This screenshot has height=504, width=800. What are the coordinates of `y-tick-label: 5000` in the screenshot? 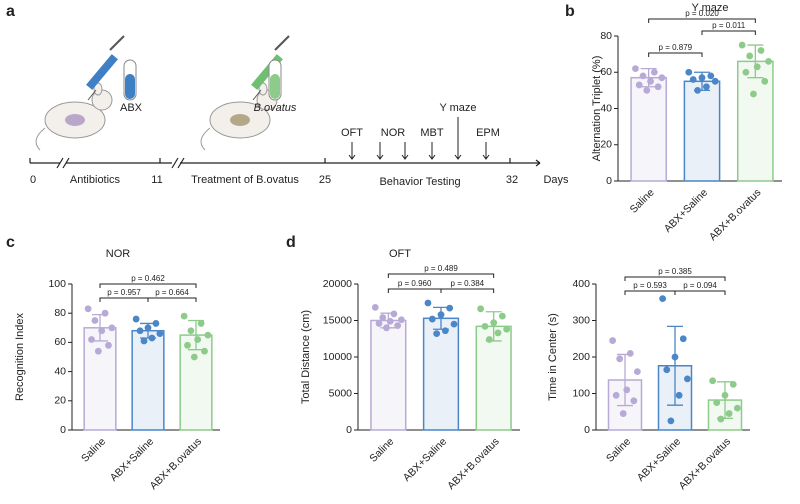 It's located at (341, 393).